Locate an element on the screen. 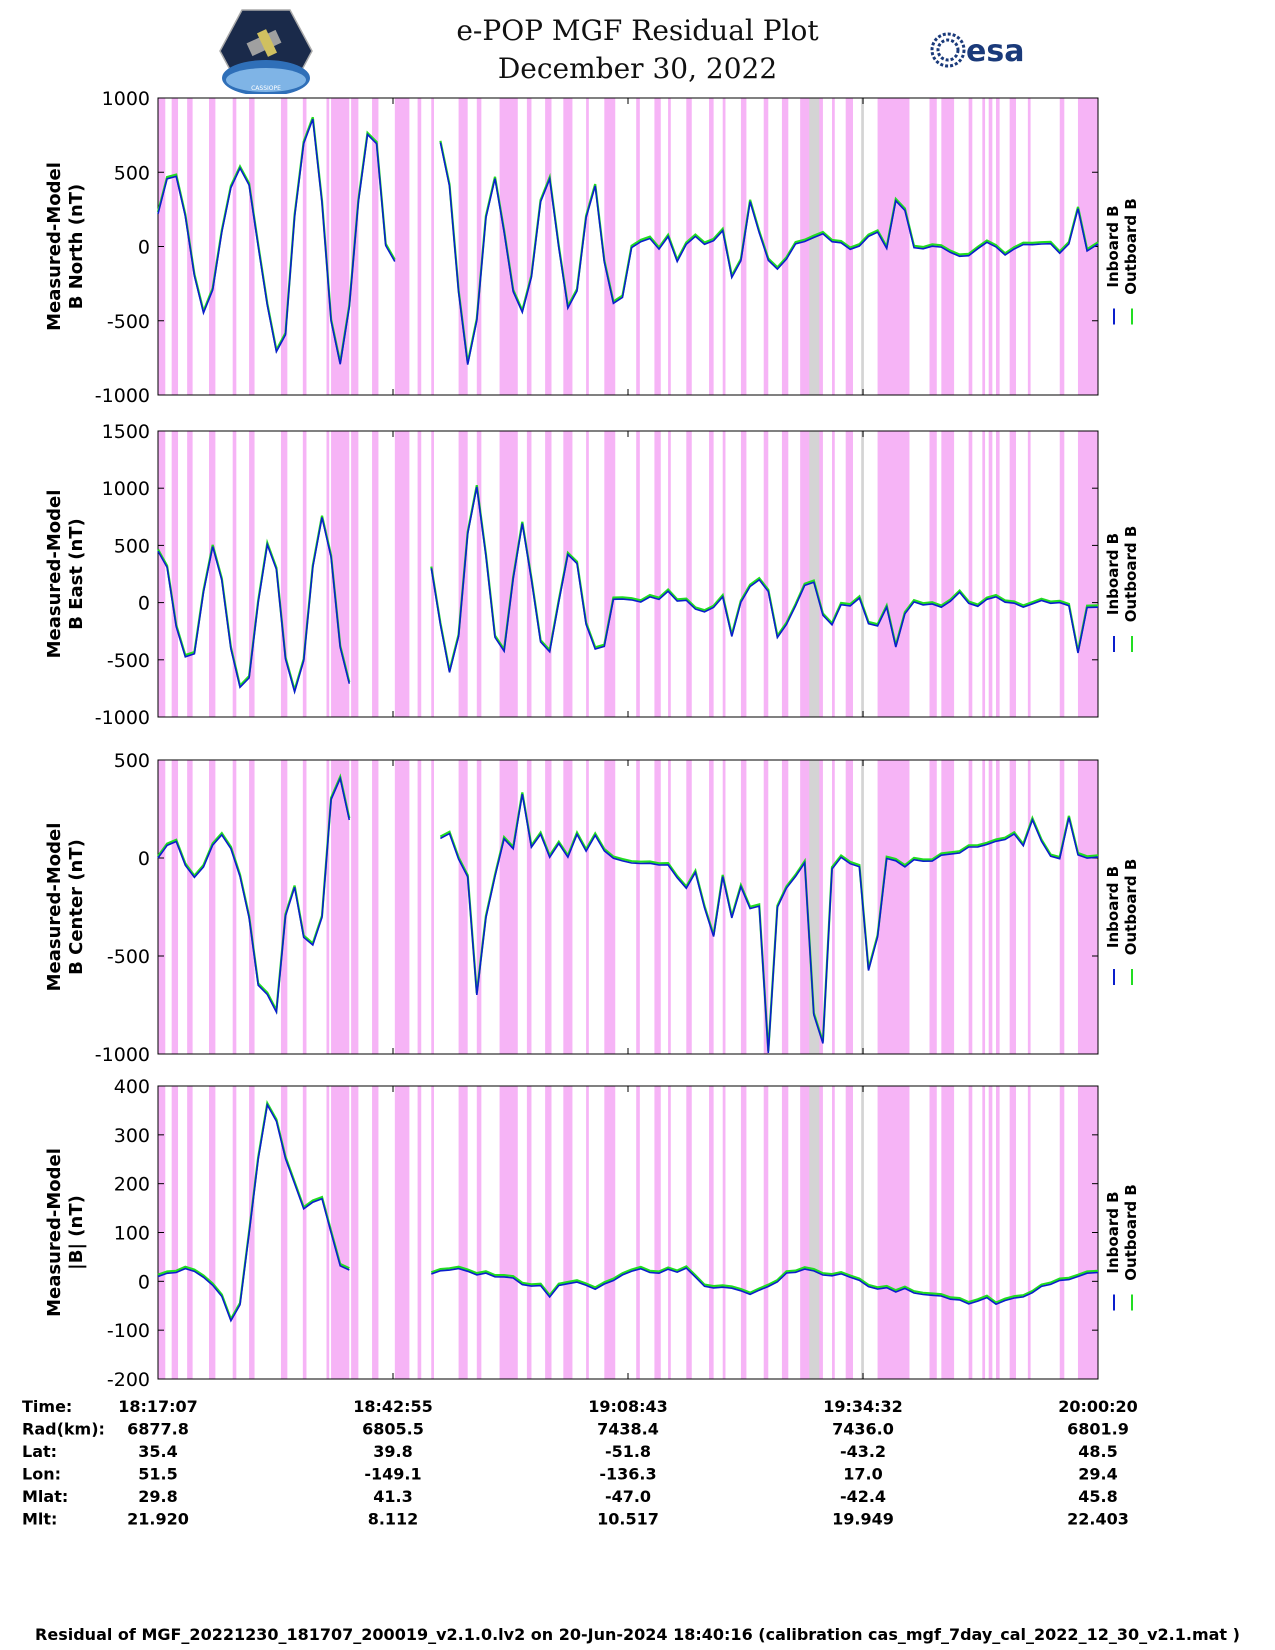  ephemeris-value: 29.8 is located at coordinates (157, 1496).